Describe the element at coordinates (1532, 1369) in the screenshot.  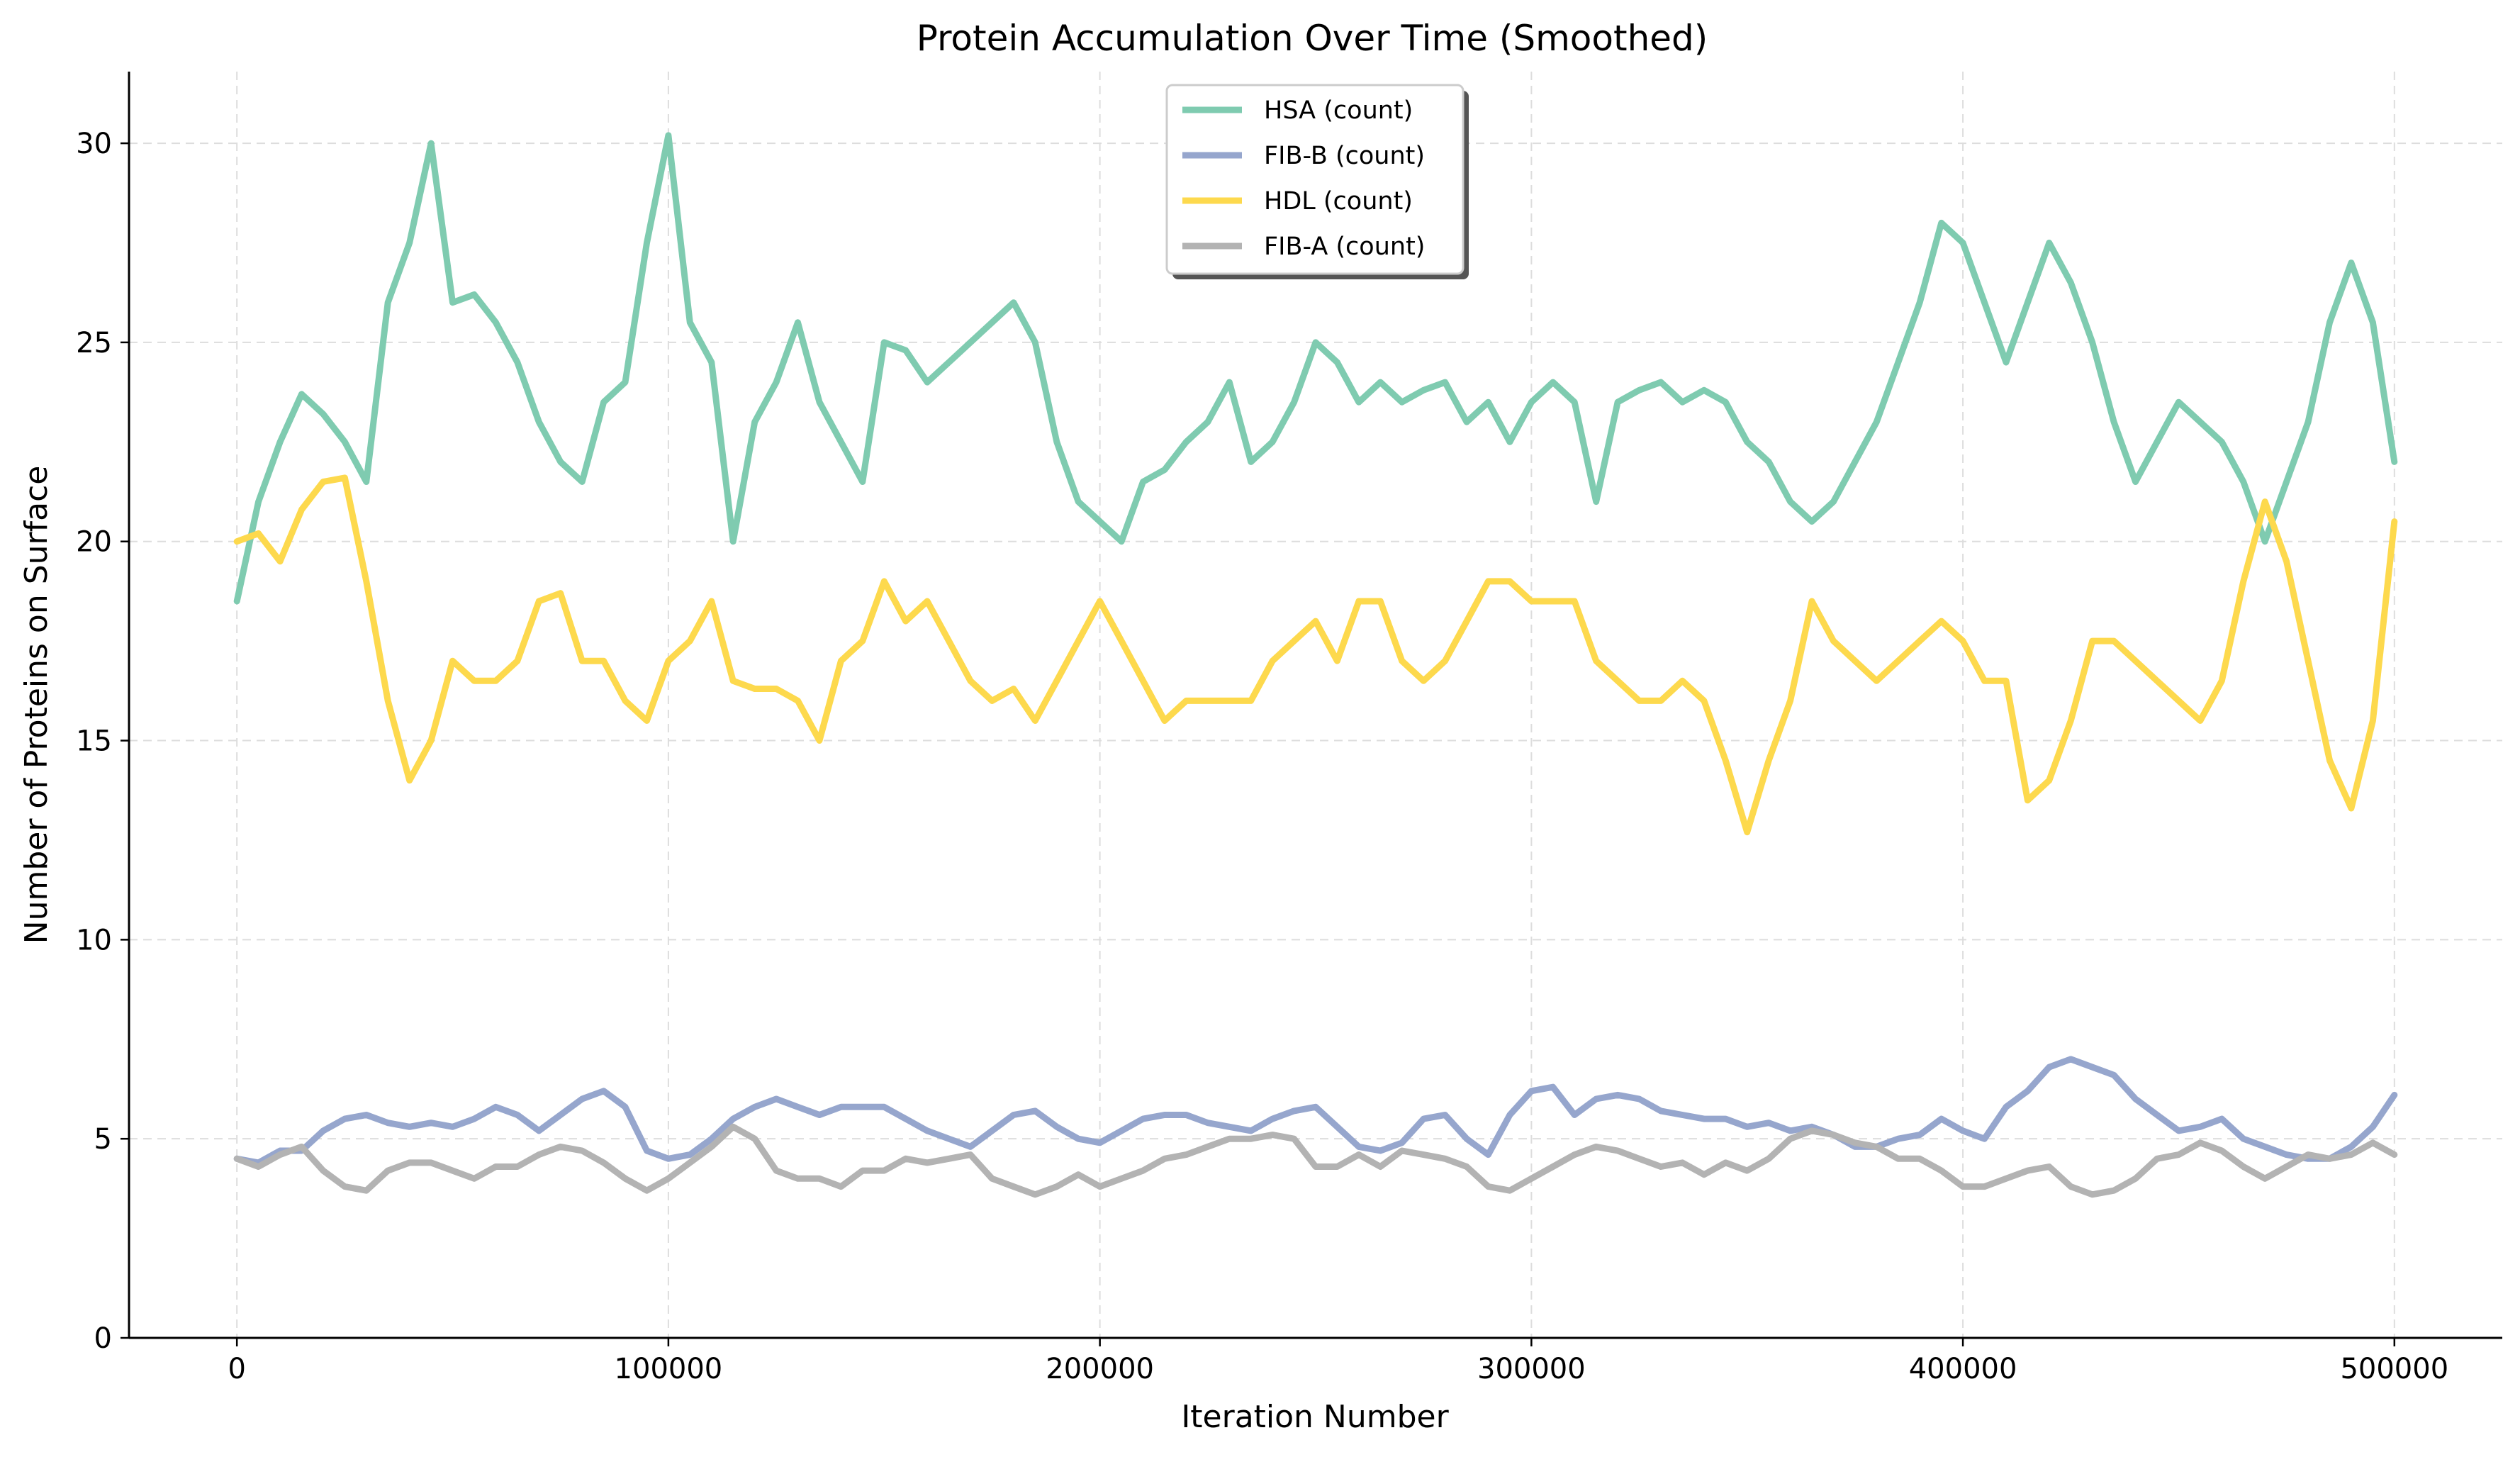
I see `x-tick-label: 300000` at that location.